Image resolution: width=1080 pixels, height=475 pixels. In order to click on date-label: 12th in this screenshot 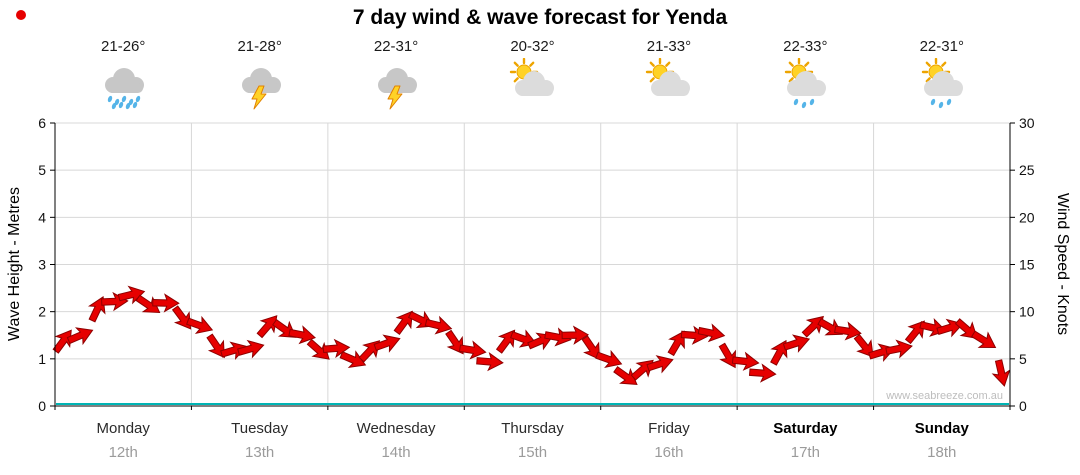, I will do `click(123, 452)`.